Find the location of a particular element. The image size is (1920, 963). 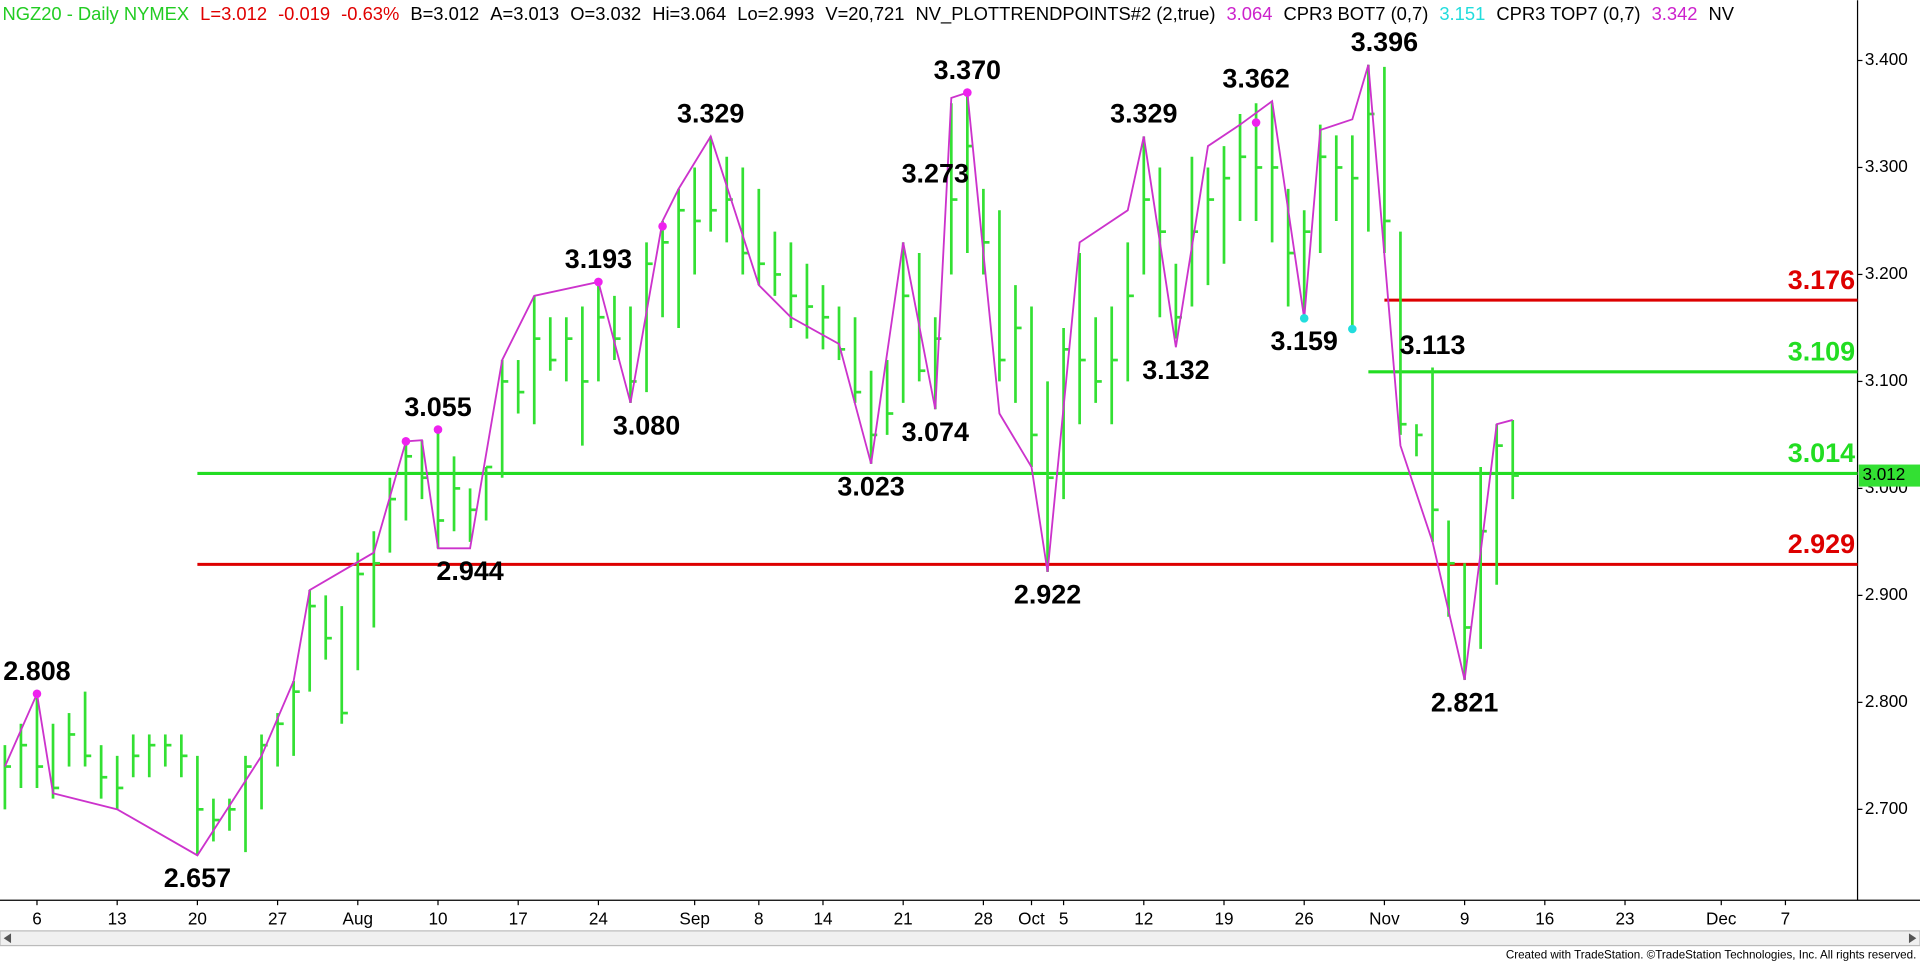

trough-label: 2.821 is located at coordinates (1464, 702).